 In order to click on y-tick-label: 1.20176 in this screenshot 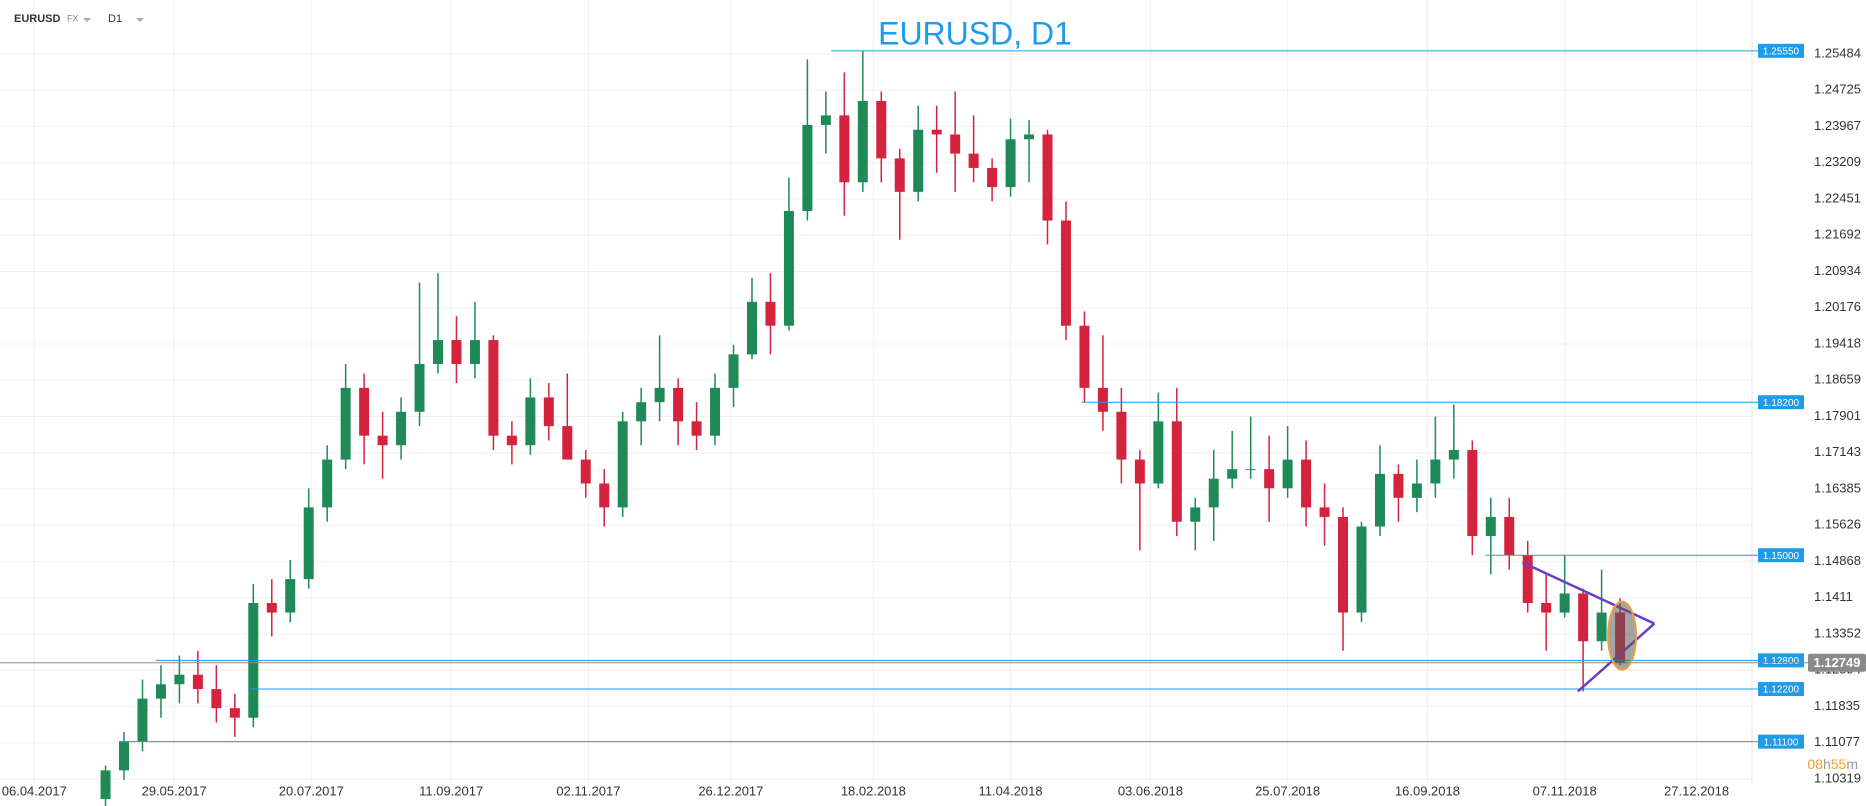, I will do `click(1837, 306)`.